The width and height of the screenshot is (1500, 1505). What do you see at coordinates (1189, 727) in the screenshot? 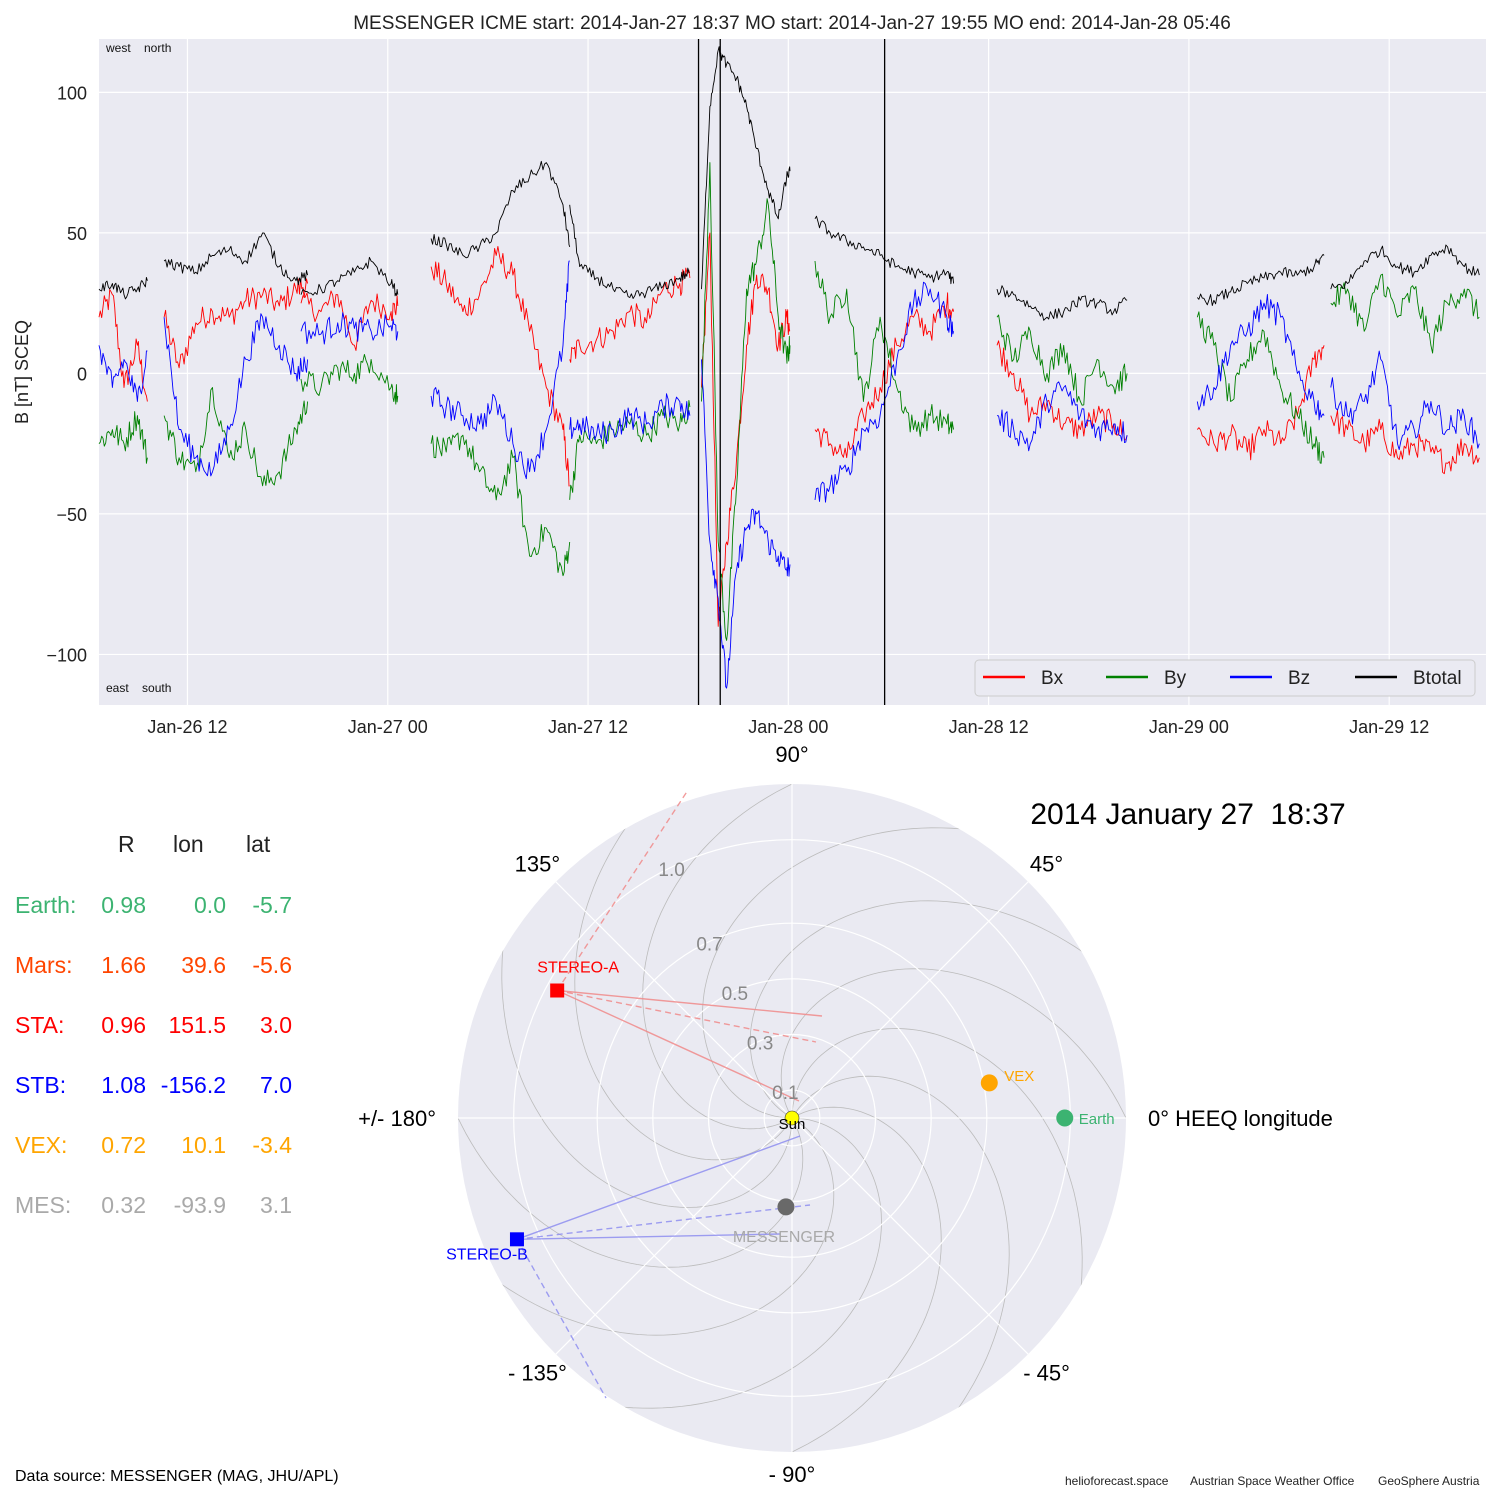
I see `x-tick-label: Jan-29 00` at bounding box center [1189, 727].